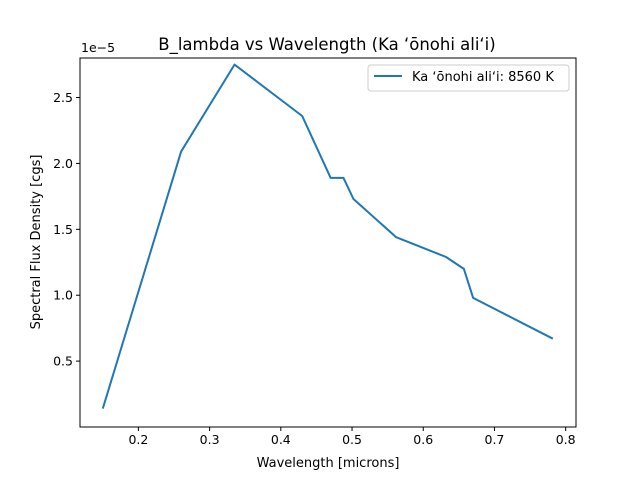  Describe the element at coordinates (281, 439) in the screenshot. I see `x-tick-label: 0.4` at that location.